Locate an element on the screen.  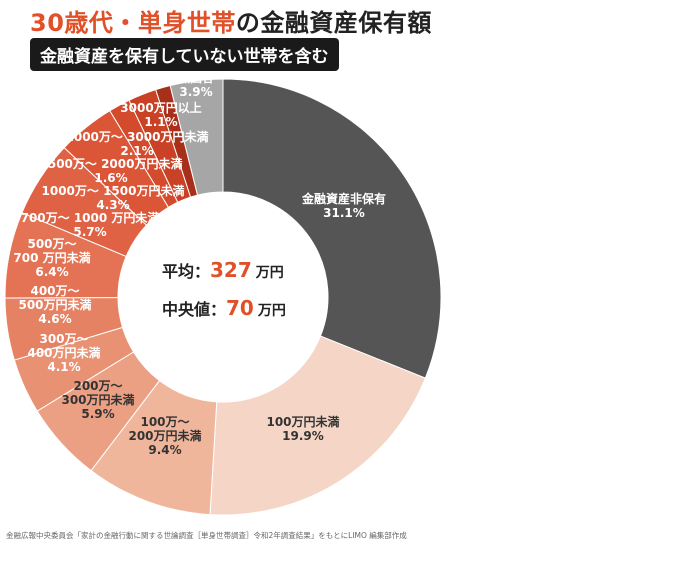
slice-value-text: 4.3% is located at coordinates (112, 205).